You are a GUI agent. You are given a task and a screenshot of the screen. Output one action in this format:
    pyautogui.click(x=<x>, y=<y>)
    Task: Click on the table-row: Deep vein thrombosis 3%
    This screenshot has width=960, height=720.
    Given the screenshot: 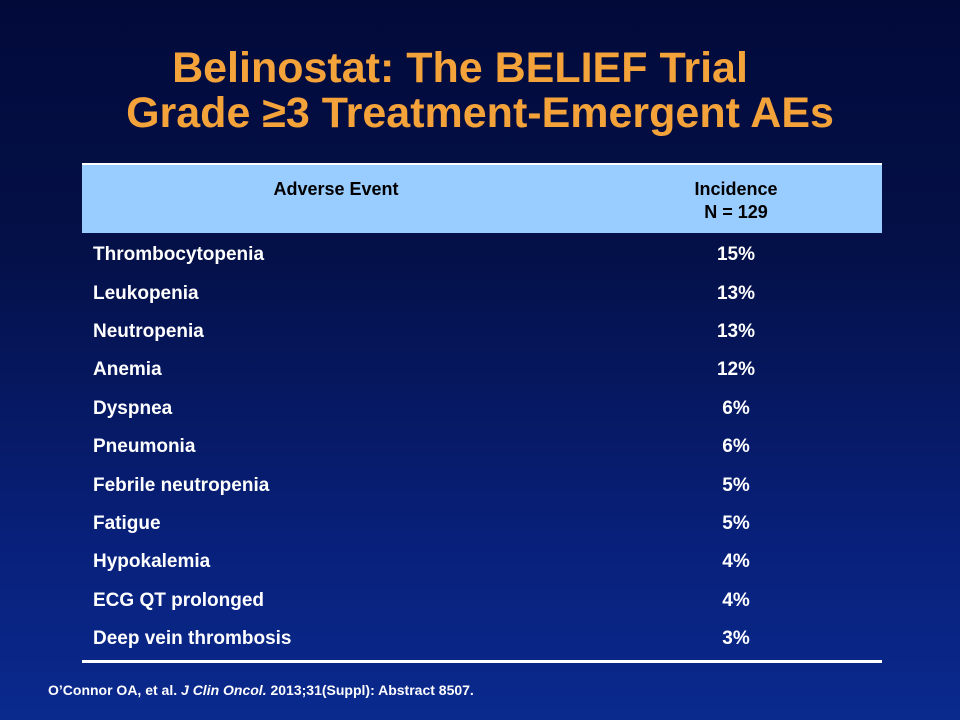 What is the action you would take?
    pyautogui.click(x=482, y=639)
    